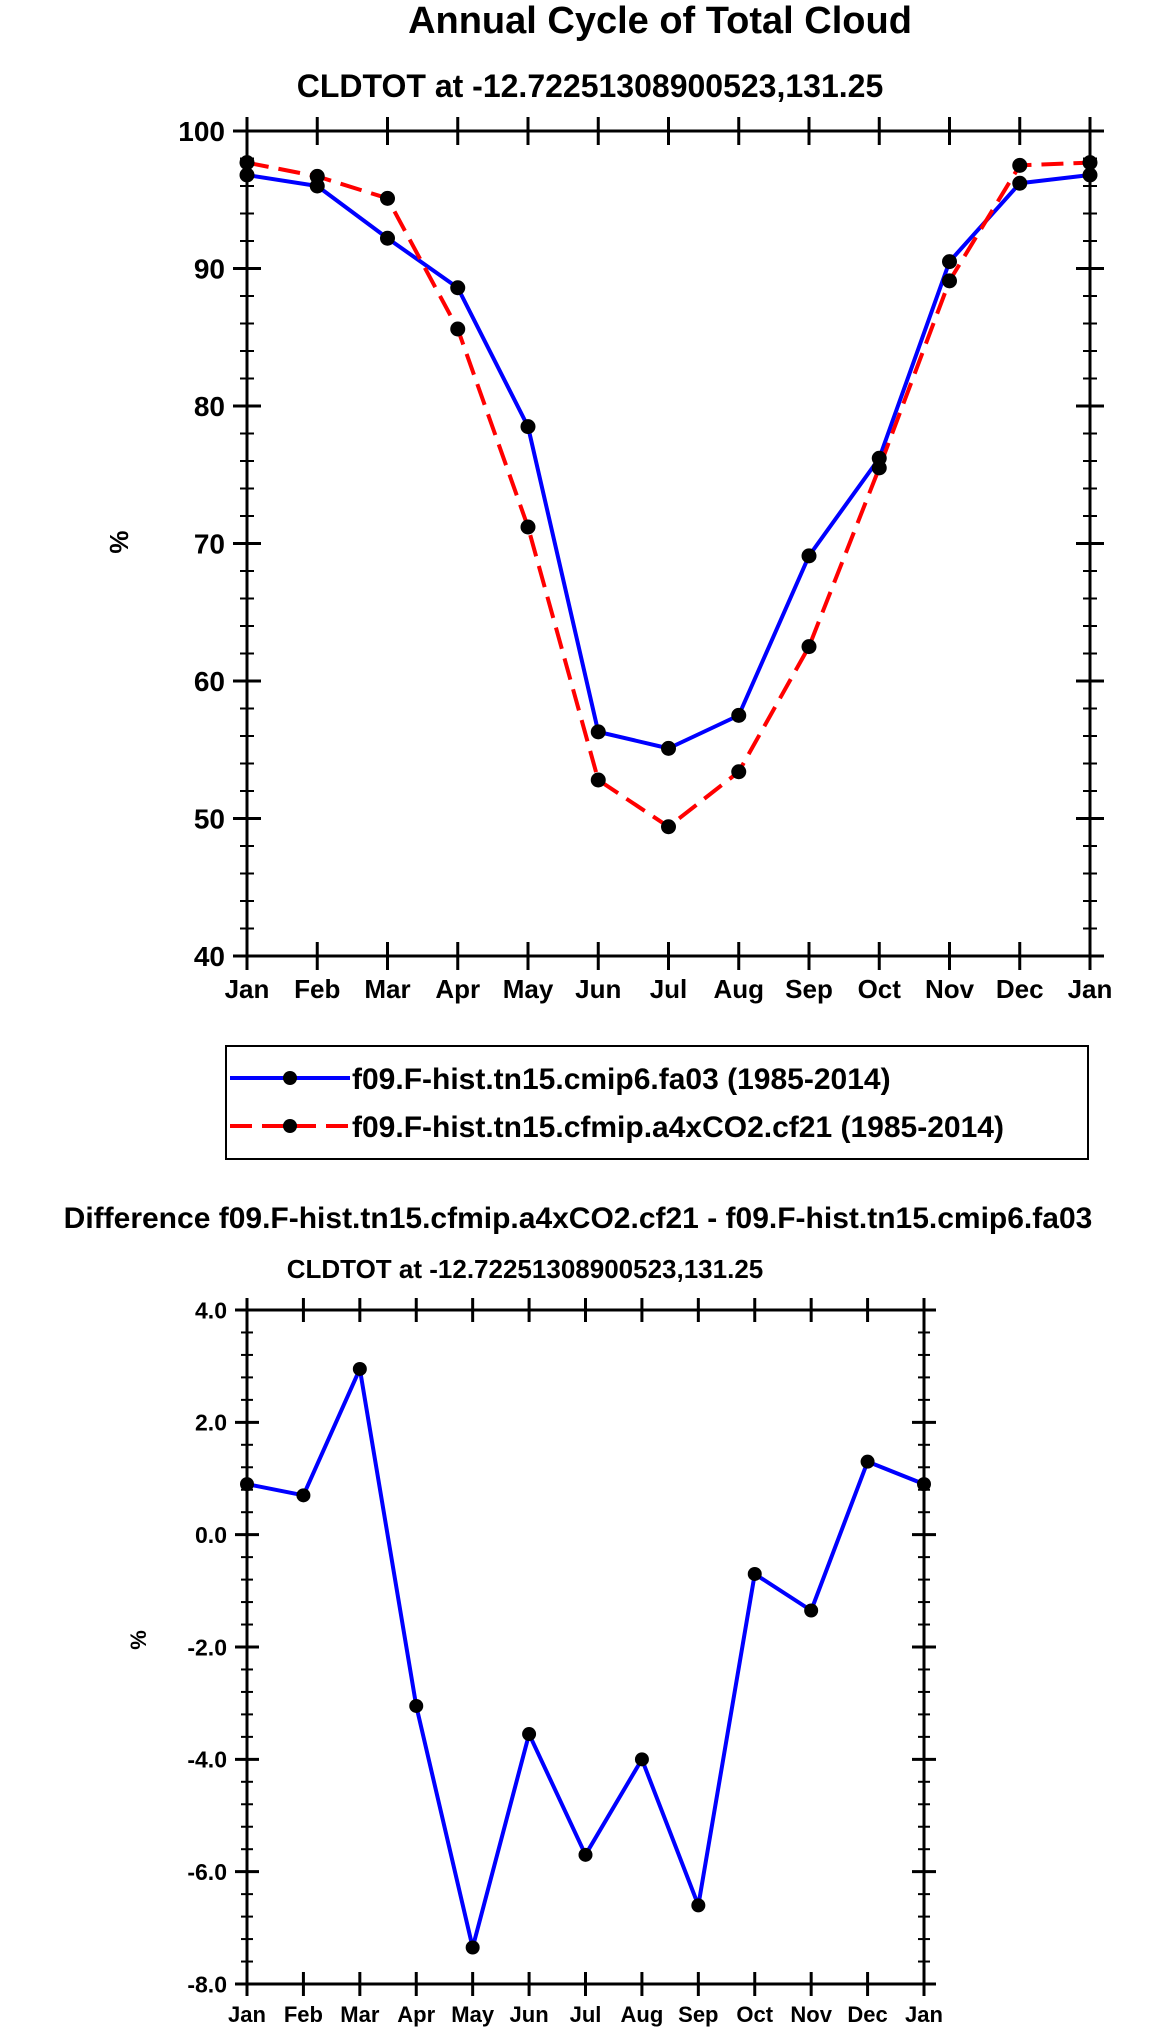 The height and width of the screenshot is (2034, 1161). I want to click on chart1-xtick-label: Jul, so click(669, 989).